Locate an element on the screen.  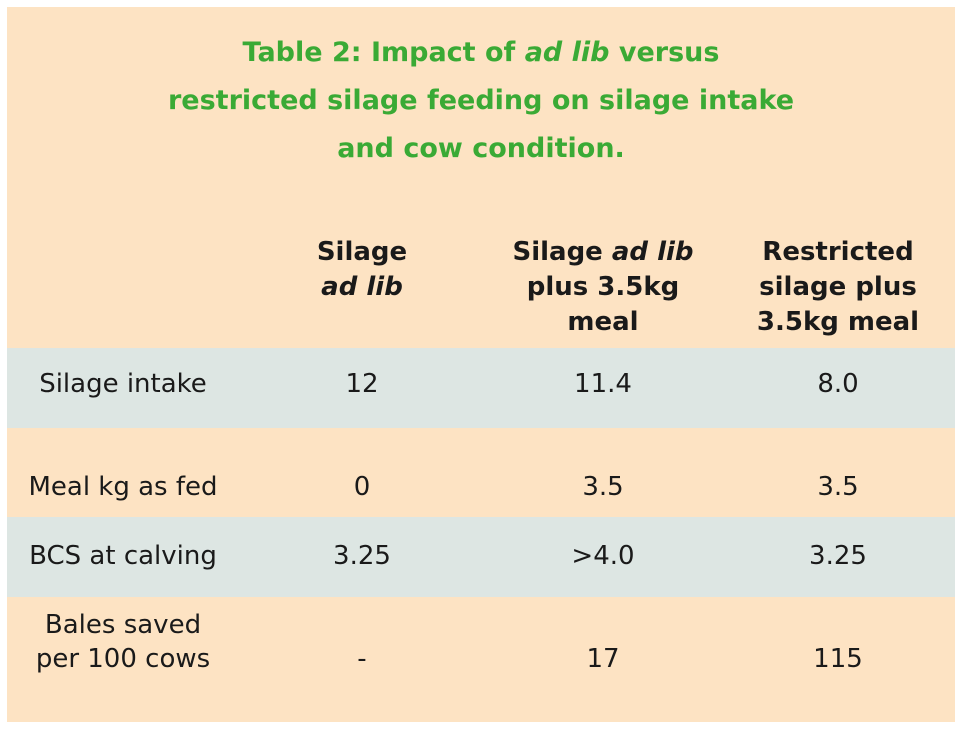
col3-line1: Restricted is located at coordinates (838, 252).